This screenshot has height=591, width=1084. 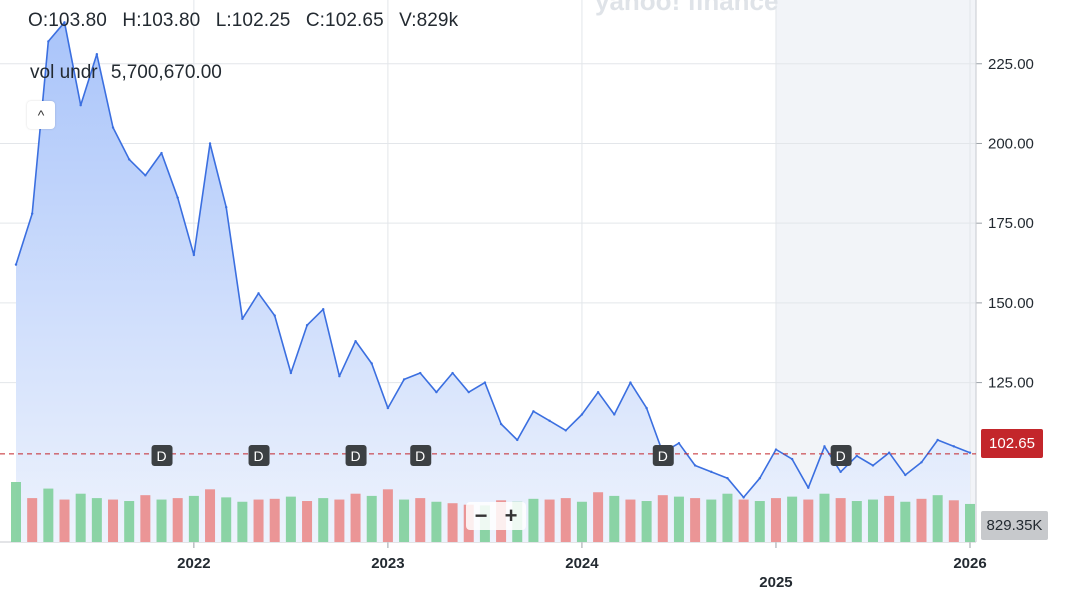 What do you see at coordinates (481, 515) in the screenshot?
I see `zoom-out-button: −` at bounding box center [481, 515].